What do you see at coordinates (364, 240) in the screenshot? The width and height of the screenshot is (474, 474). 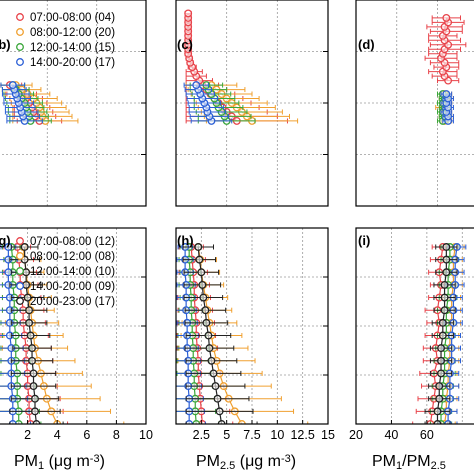 I see `panel-label: (i)` at bounding box center [364, 240].